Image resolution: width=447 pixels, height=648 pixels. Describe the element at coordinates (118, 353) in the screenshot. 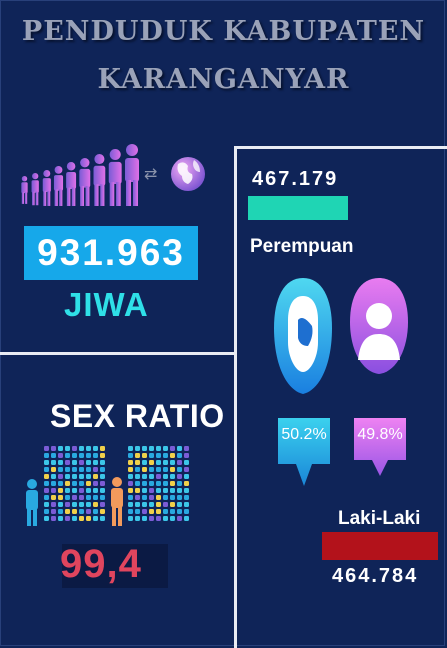

I see `divider-middle-left` at that location.